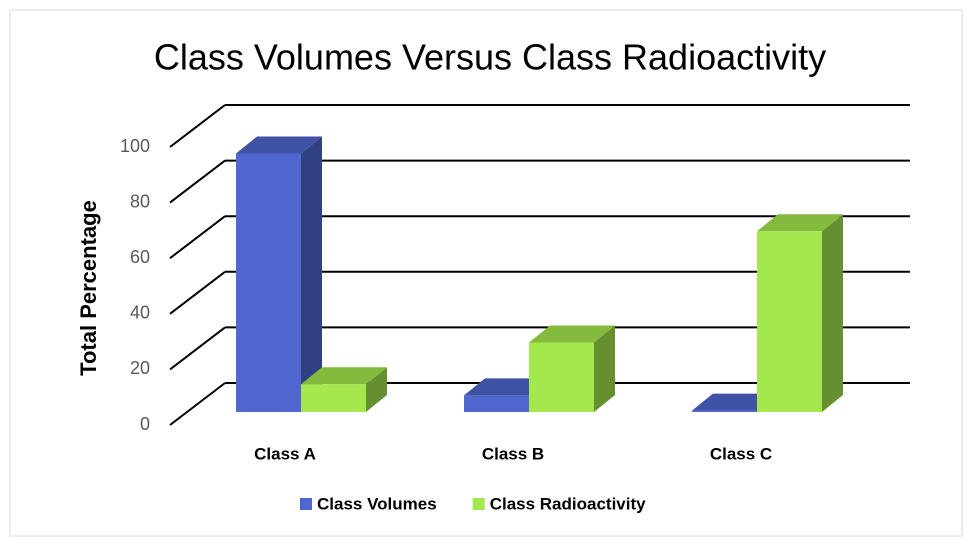 The image size is (963, 537). Describe the element at coordinates (135, 146) in the screenshot. I see `y-tick-label: 100` at that location.